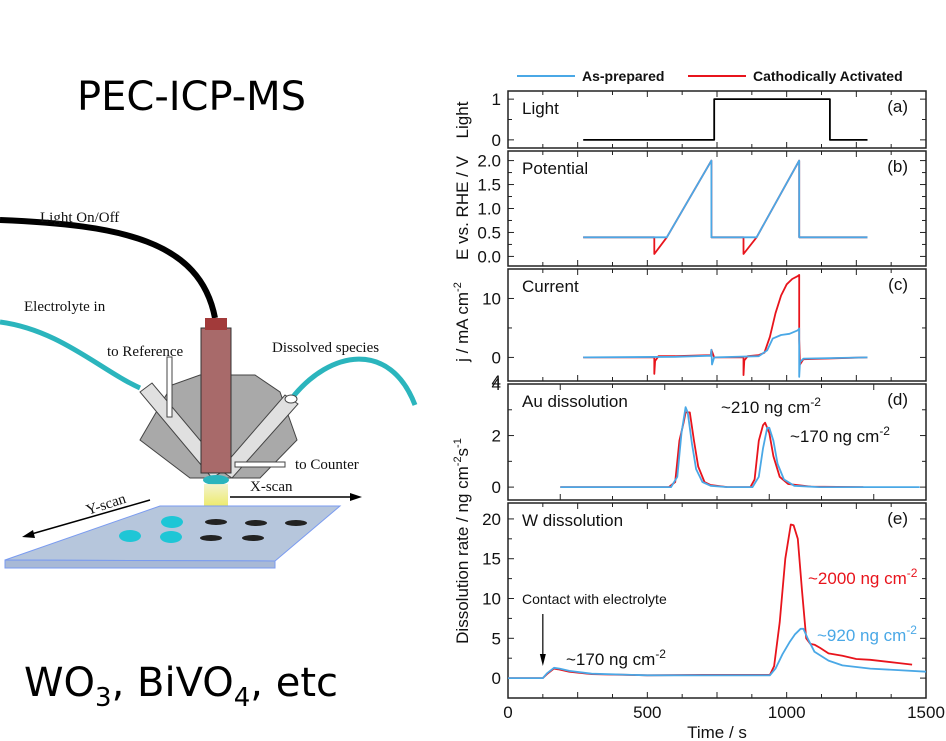 The width and height of the screenshot is (946, 741). I want to click on panel-label: Current, so click(550, 286).